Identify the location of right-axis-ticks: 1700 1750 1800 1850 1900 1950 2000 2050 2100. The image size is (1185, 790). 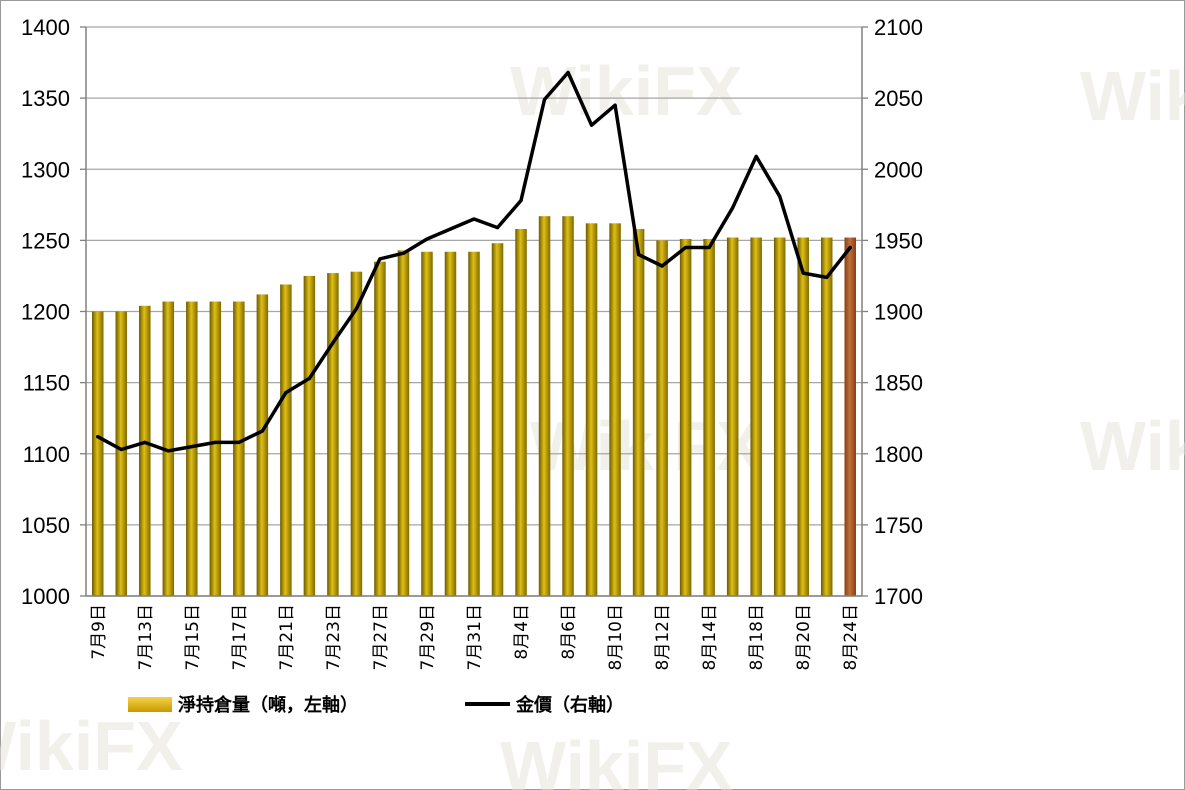
(898, 312).